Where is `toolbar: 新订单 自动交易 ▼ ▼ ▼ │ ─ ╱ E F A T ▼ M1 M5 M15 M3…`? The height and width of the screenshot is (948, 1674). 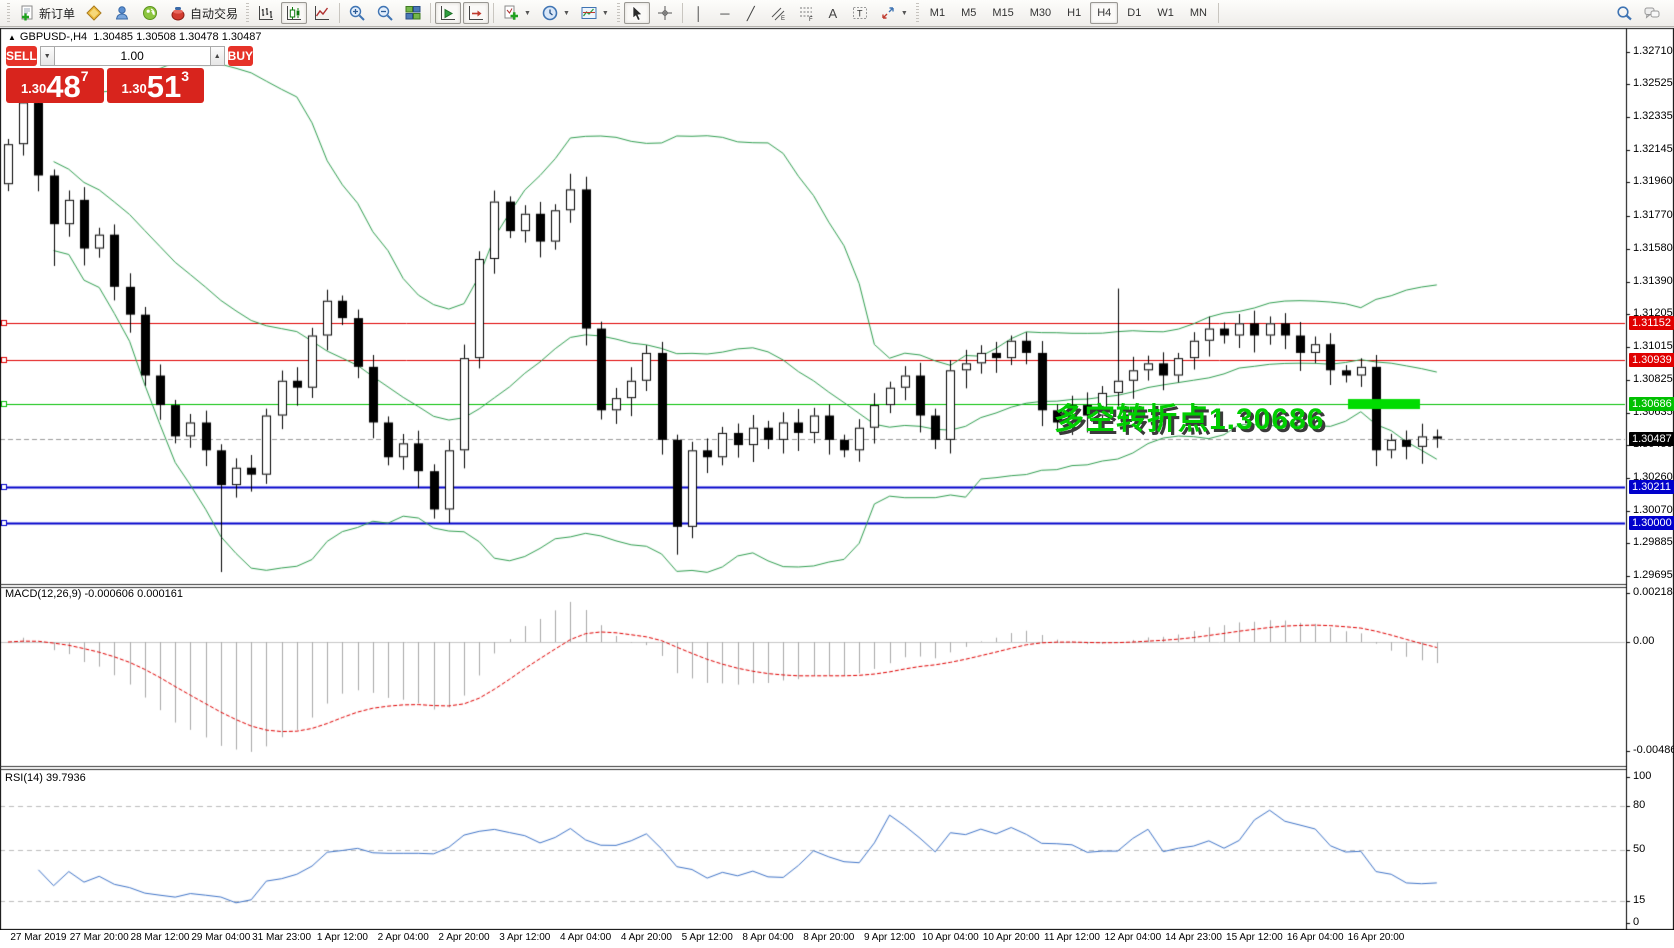
toolbar: 新订单 自动交易 ▼ ▼ ▼ │ ─ ╱ E F A T ▼ M1 M5 M15 M3… is located at coordinates (837, 13).